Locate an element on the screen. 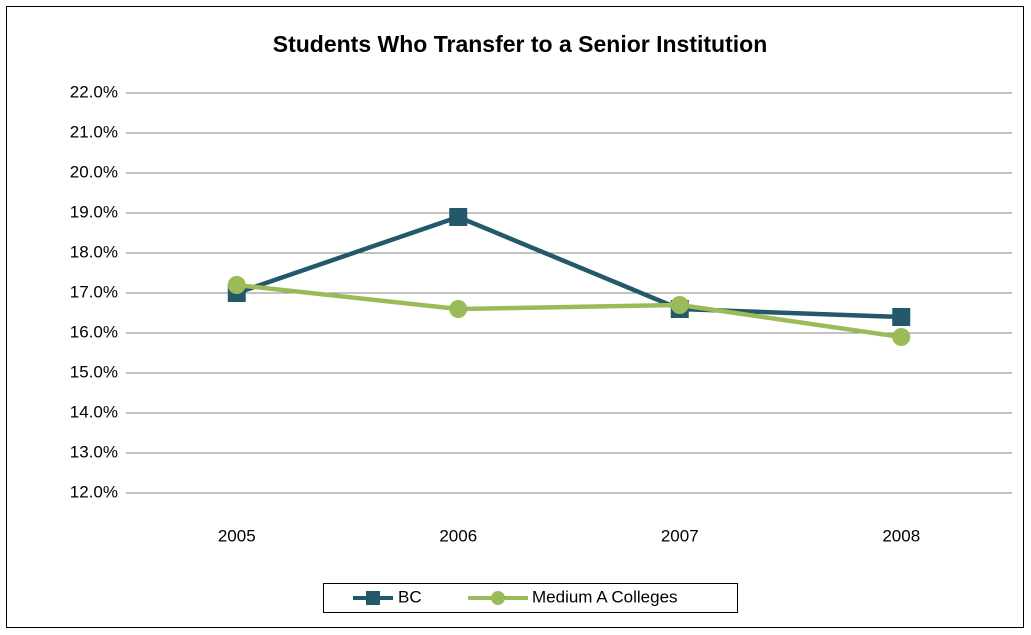  y-tick-label: 21.0% is located at coordinates (94, 131).